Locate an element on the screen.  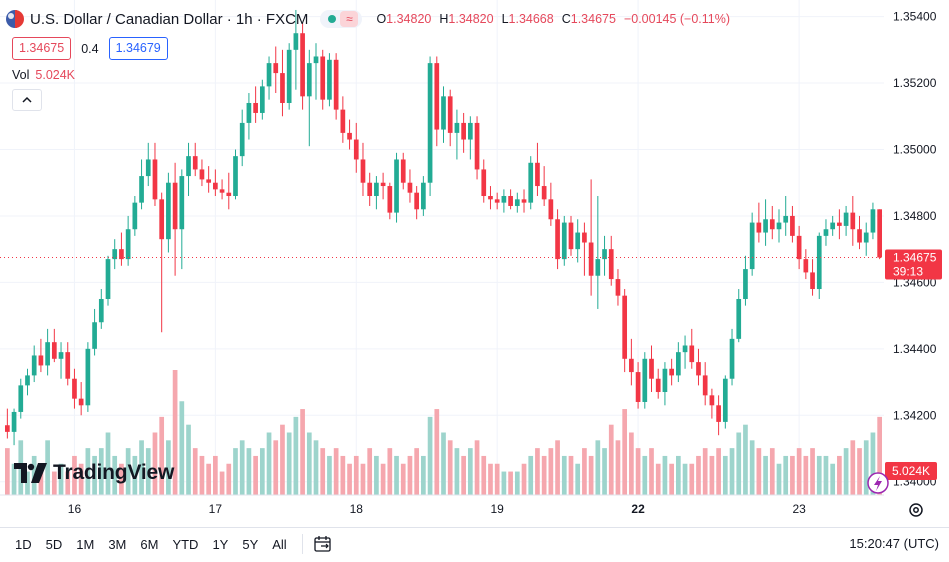
collapse-legend-button is located at coordinates (27, 100).